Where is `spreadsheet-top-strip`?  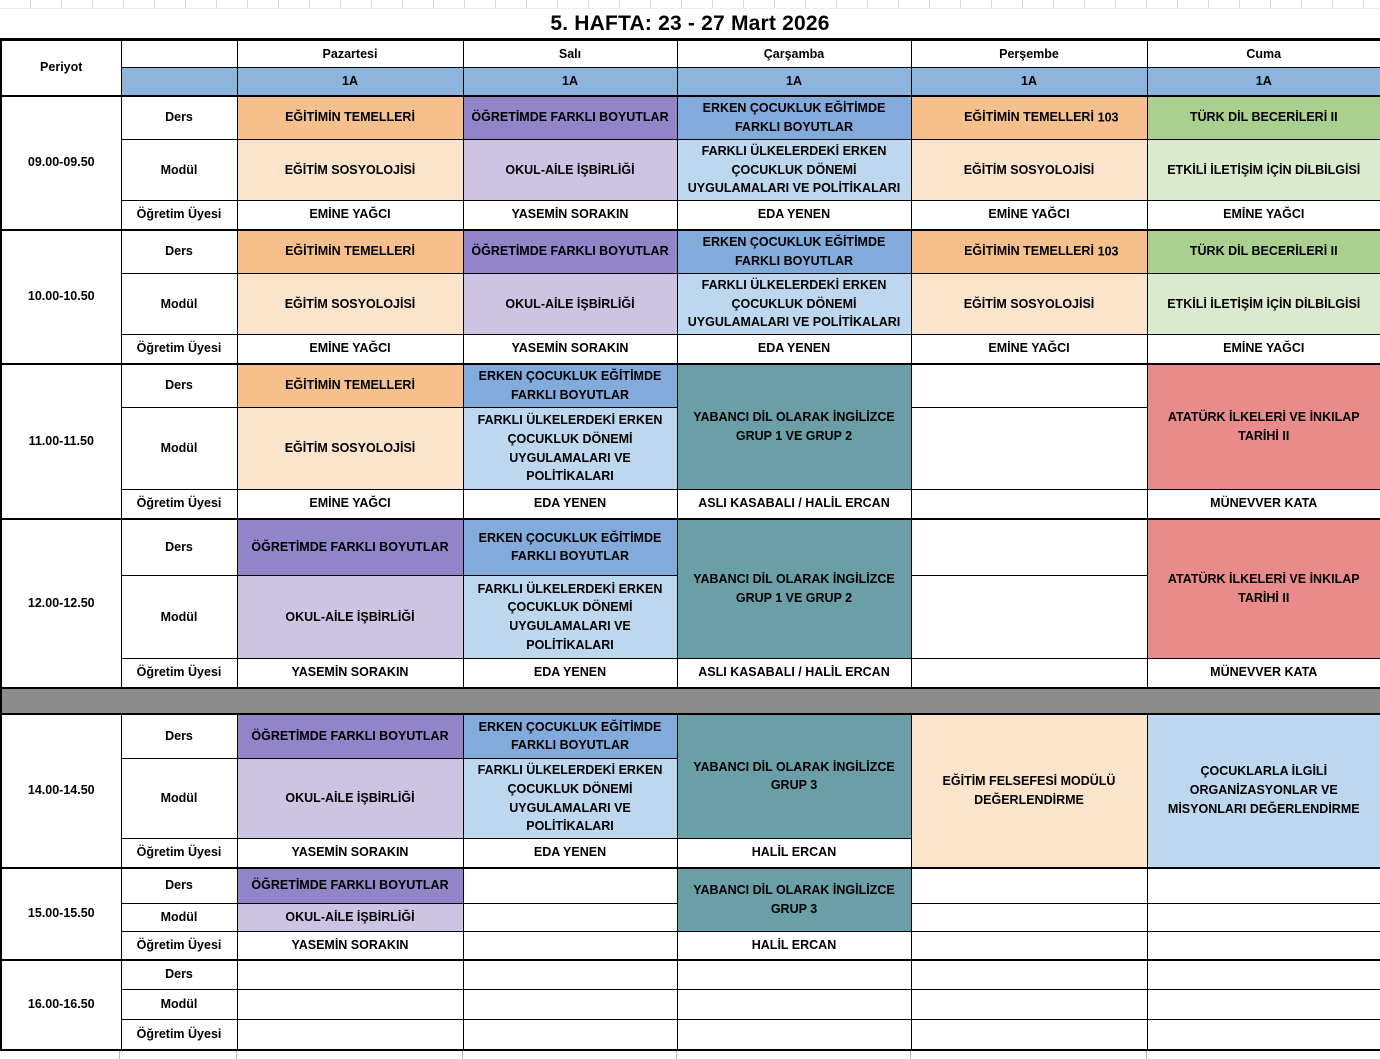
spreadsheet-top-strip is located at coordinates (690, 4).